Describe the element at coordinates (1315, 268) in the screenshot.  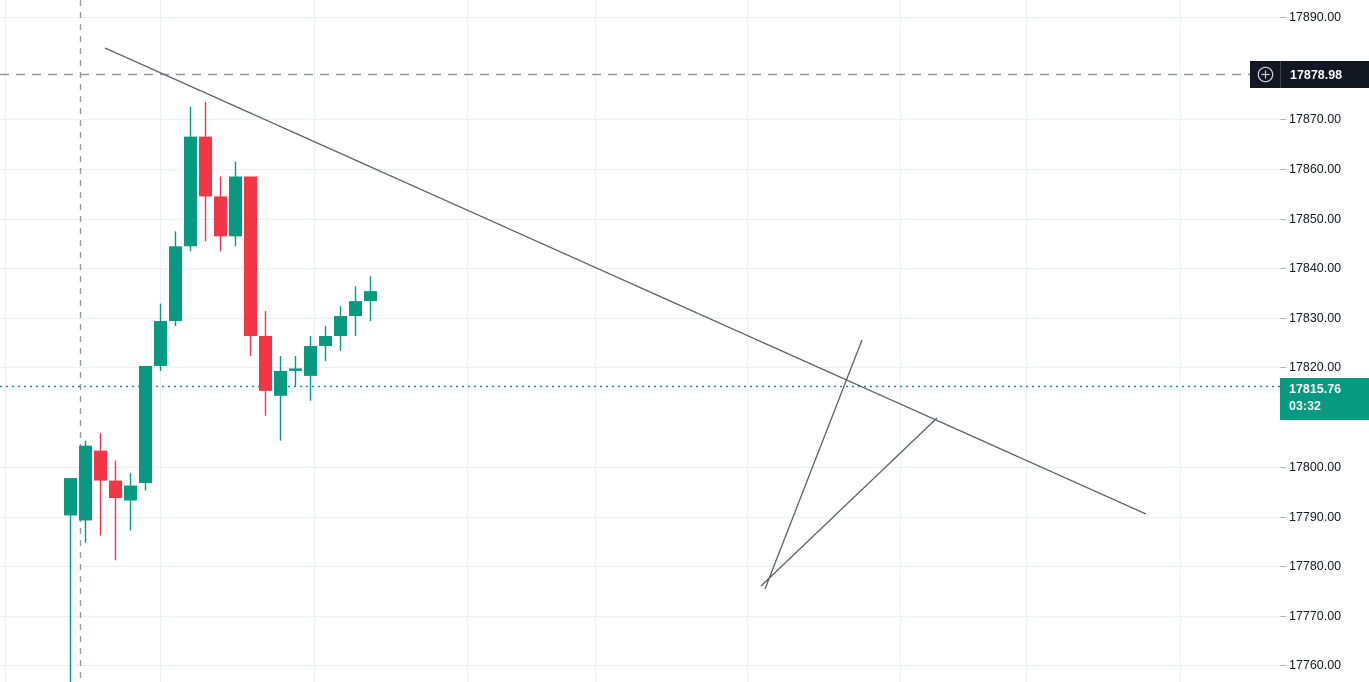
I see `price-tick-label: 17840.00` at that location.